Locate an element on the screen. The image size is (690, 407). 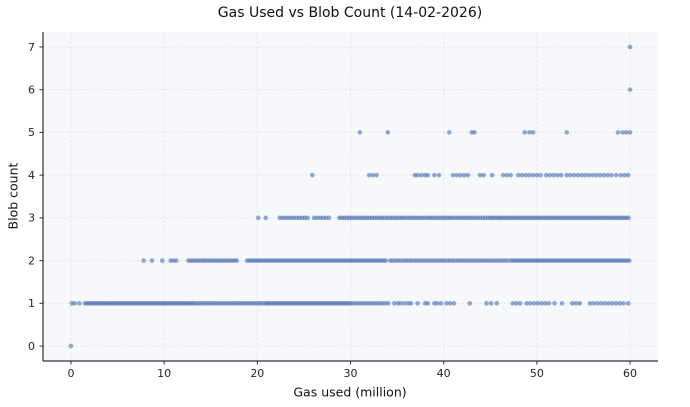
y-tick-label: 3 is located at coordinates (31, 218).